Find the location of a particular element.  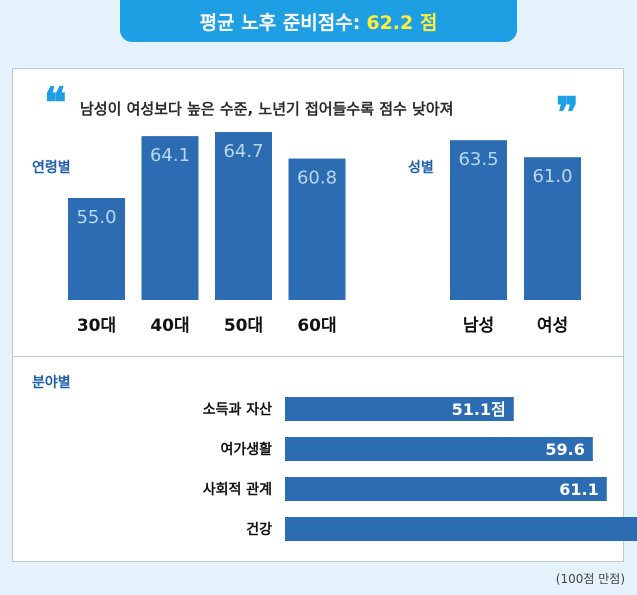

category-label: 남성 is located at coordinates (478, 326).